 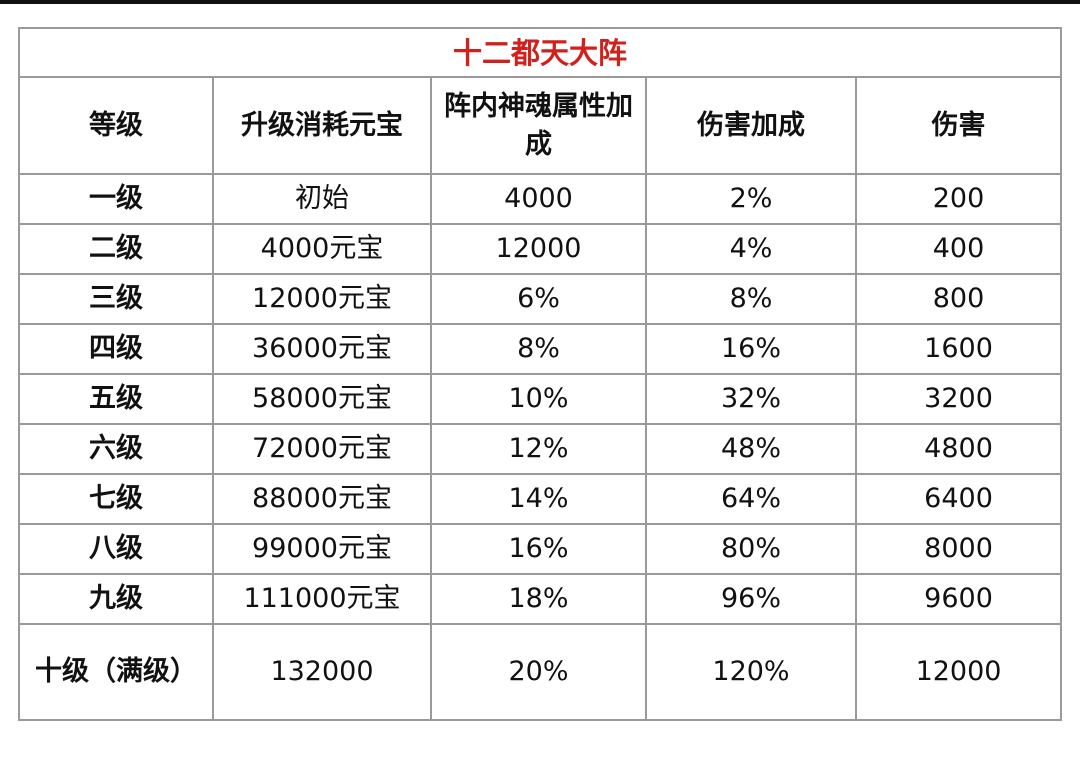 What do you see at coordinates (322, 399) in the screenshot?
I see `data-cell: 58000元宝` at bounding box center [322, 399].